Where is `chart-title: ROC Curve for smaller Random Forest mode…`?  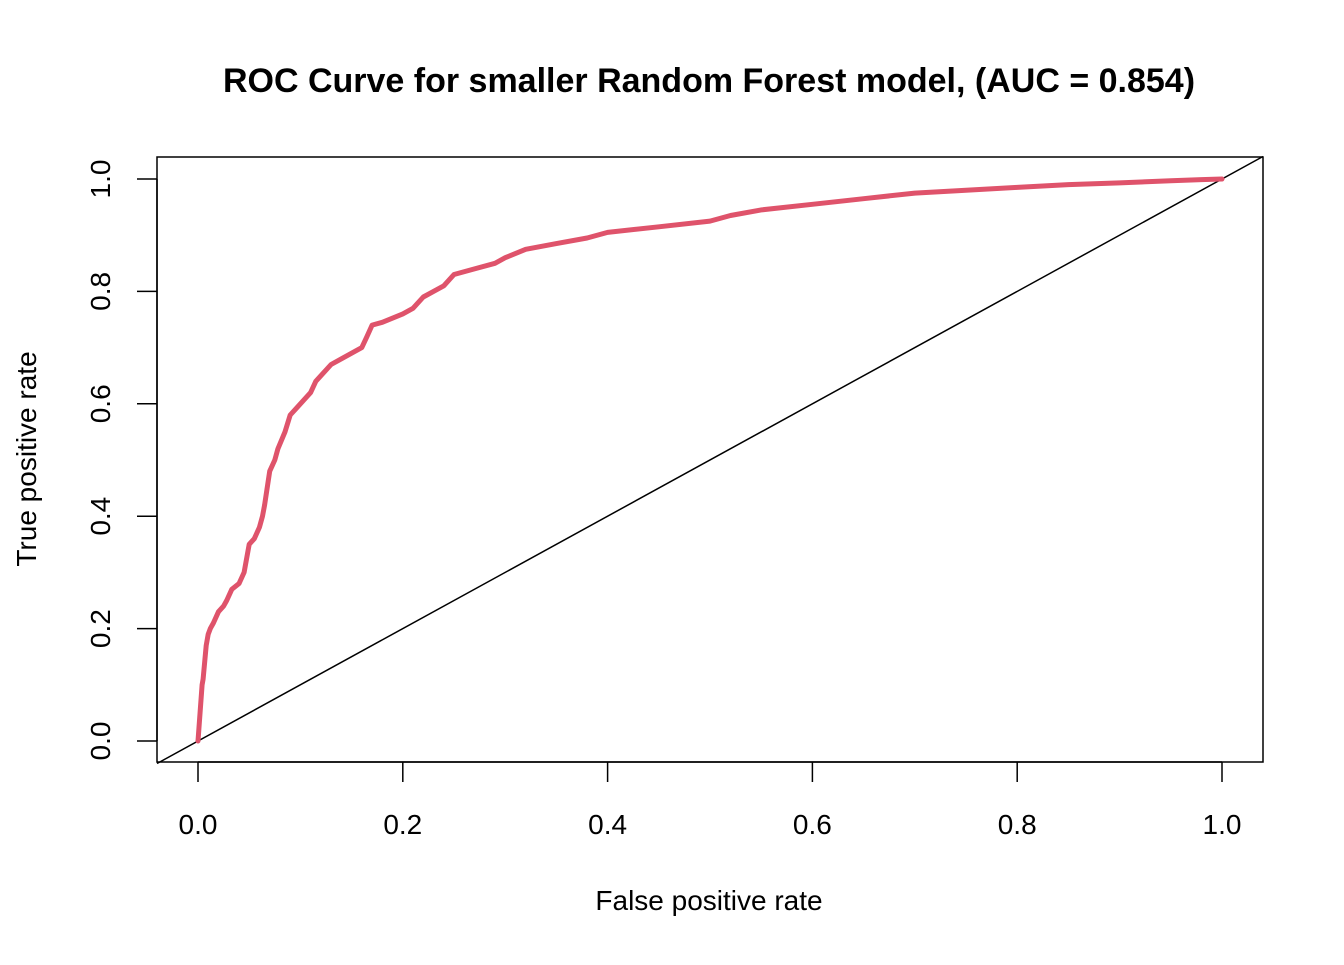
chart-title: ROC Curve for smaller Random Forest mode… is located at coordinates (709, 81).